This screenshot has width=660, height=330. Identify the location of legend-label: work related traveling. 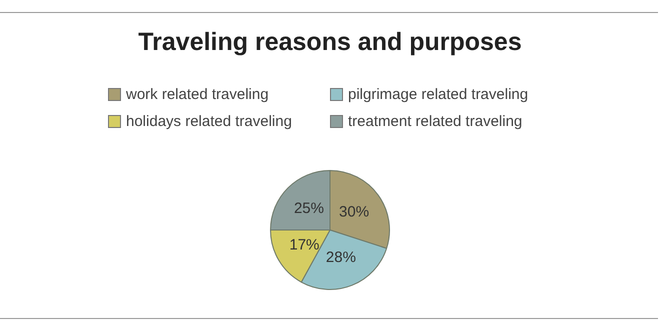
(197, 94).